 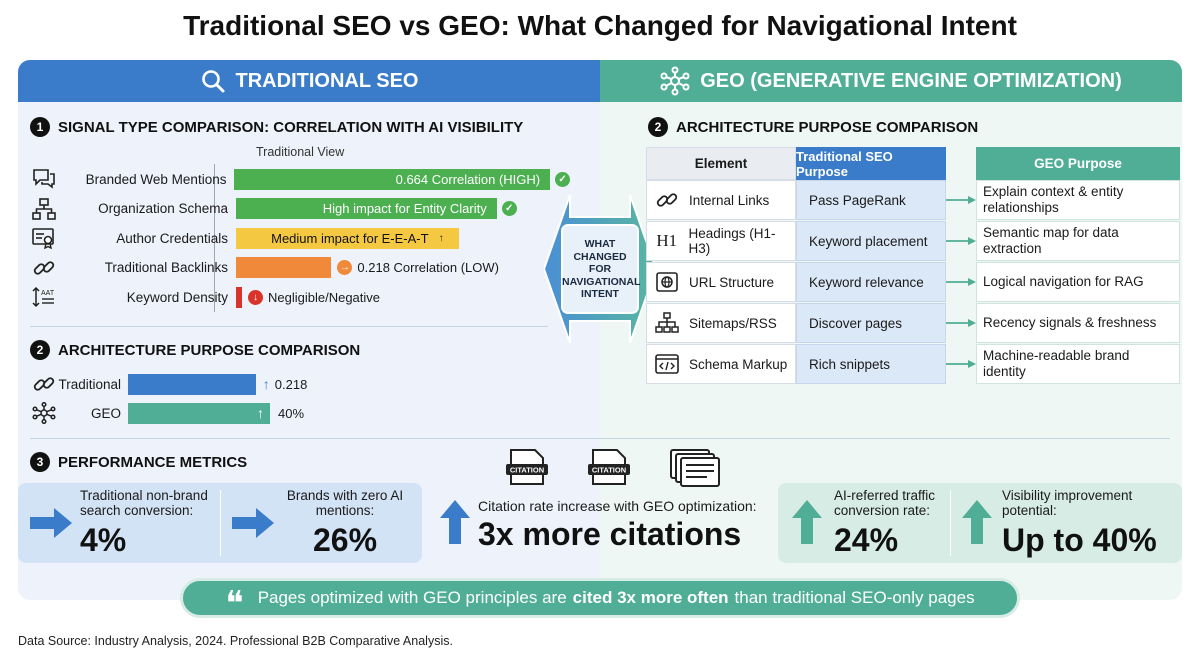 I want to click on metric-value: 3x more citations, so click(x=610, y=534).